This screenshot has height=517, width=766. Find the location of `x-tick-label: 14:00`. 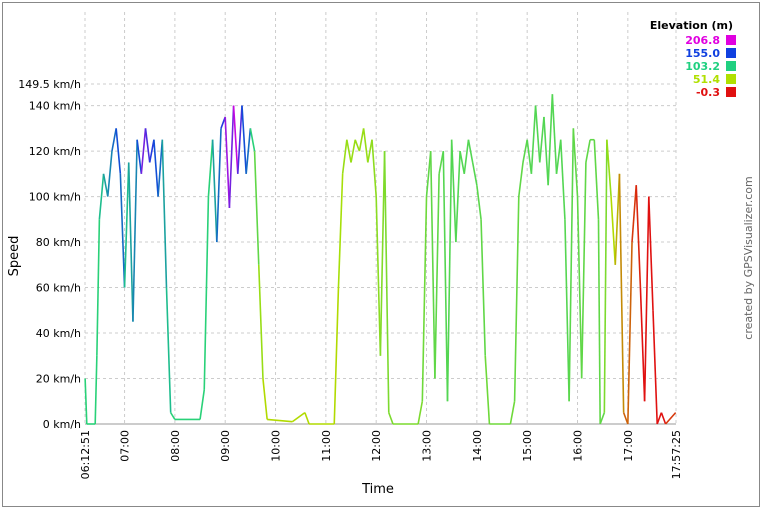

x-tick-label: 14:00 is located at coordinates (477, 446).